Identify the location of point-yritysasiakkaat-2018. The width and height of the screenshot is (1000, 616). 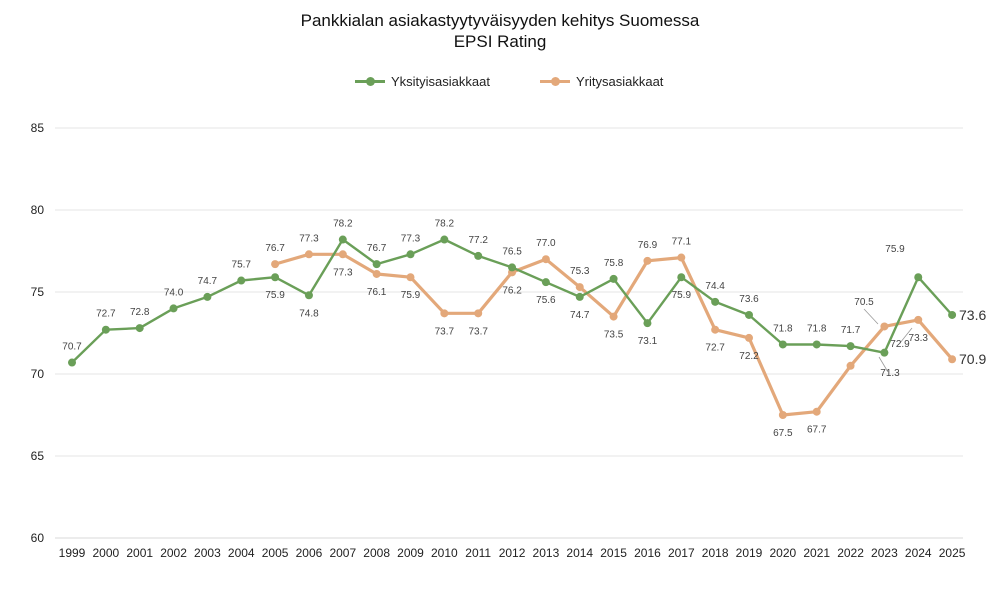
(715, 329).